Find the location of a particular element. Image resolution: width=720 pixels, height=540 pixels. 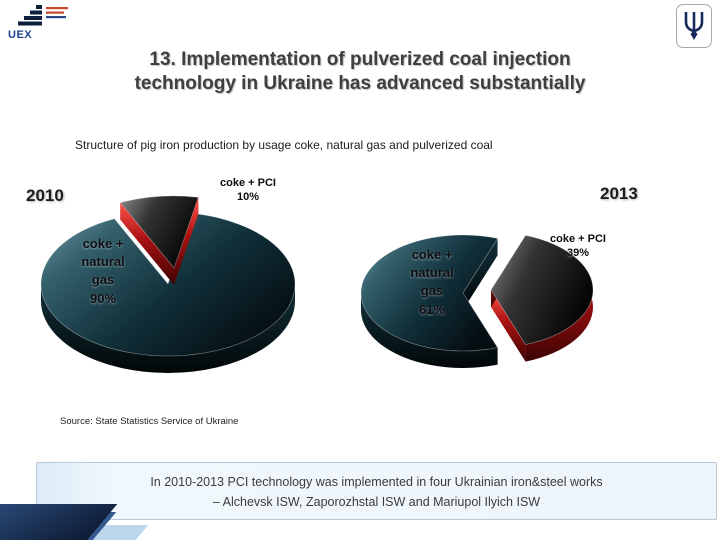

trident-icon is located at coordinates (694, 26).